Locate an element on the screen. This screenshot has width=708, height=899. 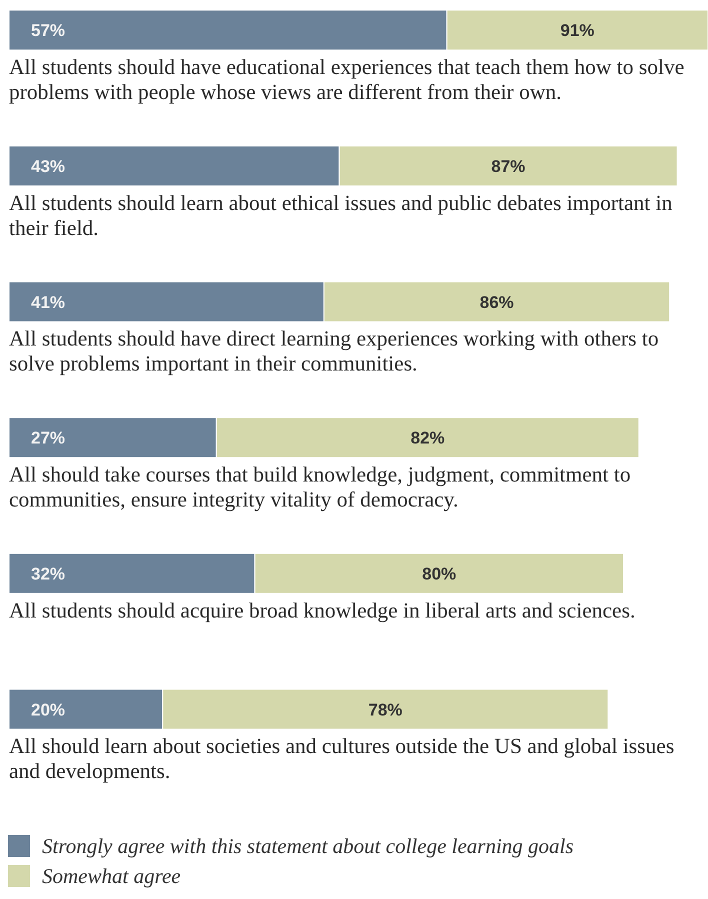
total-label: 87% is located at coordinates (508, 166).